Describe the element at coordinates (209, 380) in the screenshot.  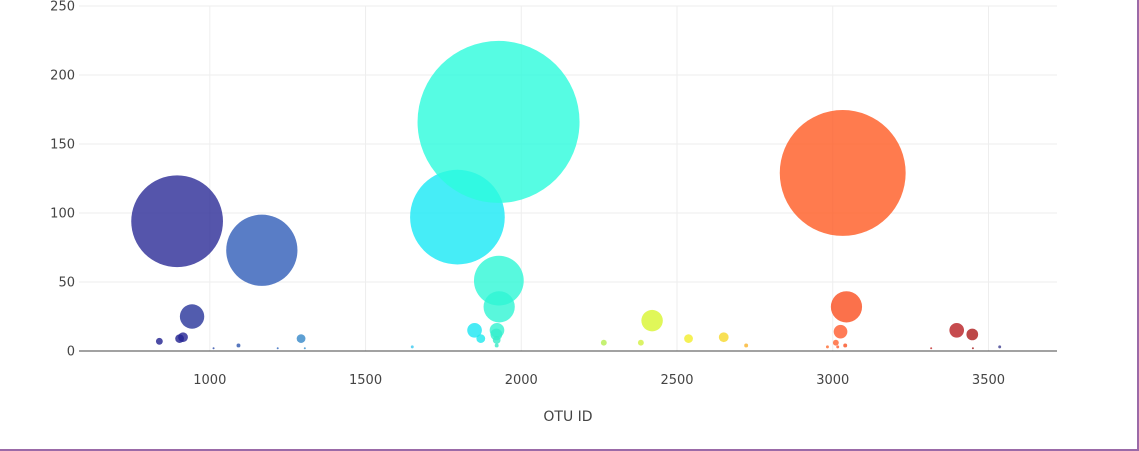
I see `x-tick-label: 1000` at that location.